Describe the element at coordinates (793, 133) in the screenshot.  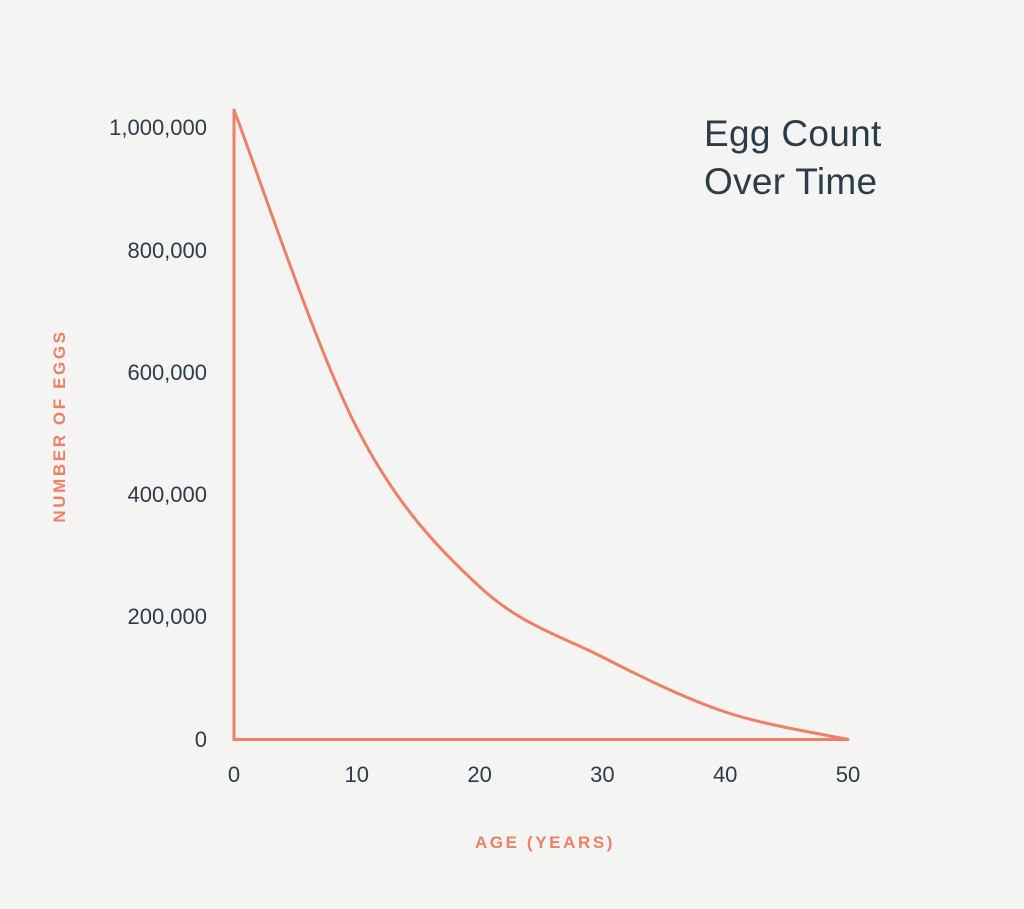
I see `chart-title-line-1: Egg Count` at that location.